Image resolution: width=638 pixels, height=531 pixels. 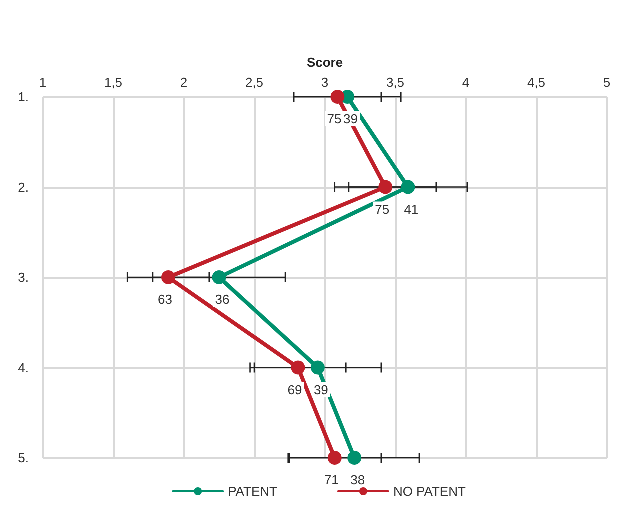 What do you see at coordinates (23, 458) in the screenshot?
I see `y-tick-label: 5.` at bounding box center [23, 458].